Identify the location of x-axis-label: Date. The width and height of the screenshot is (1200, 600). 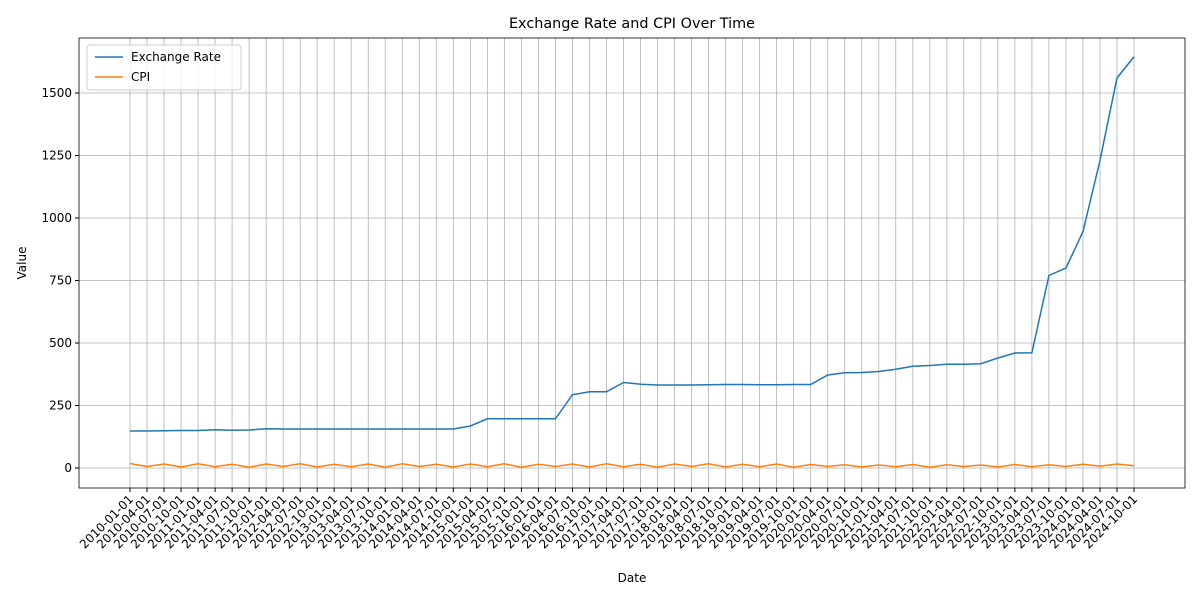
(632, 578).